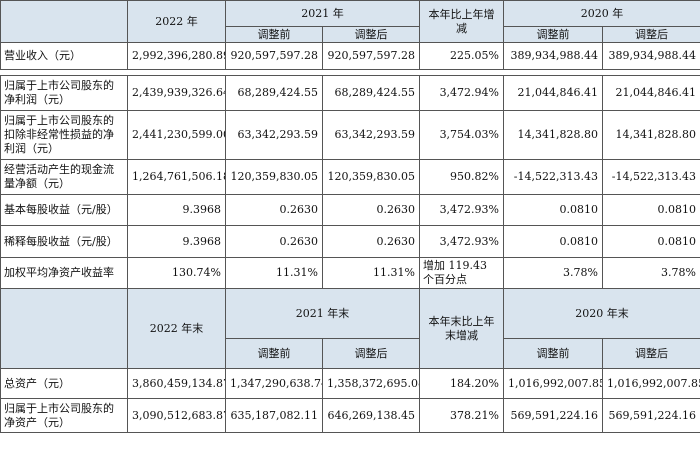 This screenshot has height=453, width=700. I want to click on header-change: 本年比上年增减, so click(461, 21).